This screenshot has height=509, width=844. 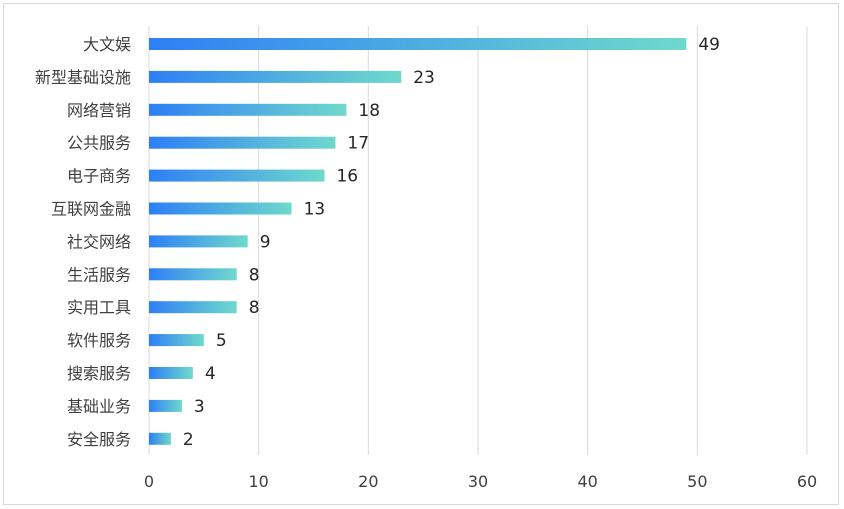 I want to click on value-label: 49, so click(x=709, y=45).